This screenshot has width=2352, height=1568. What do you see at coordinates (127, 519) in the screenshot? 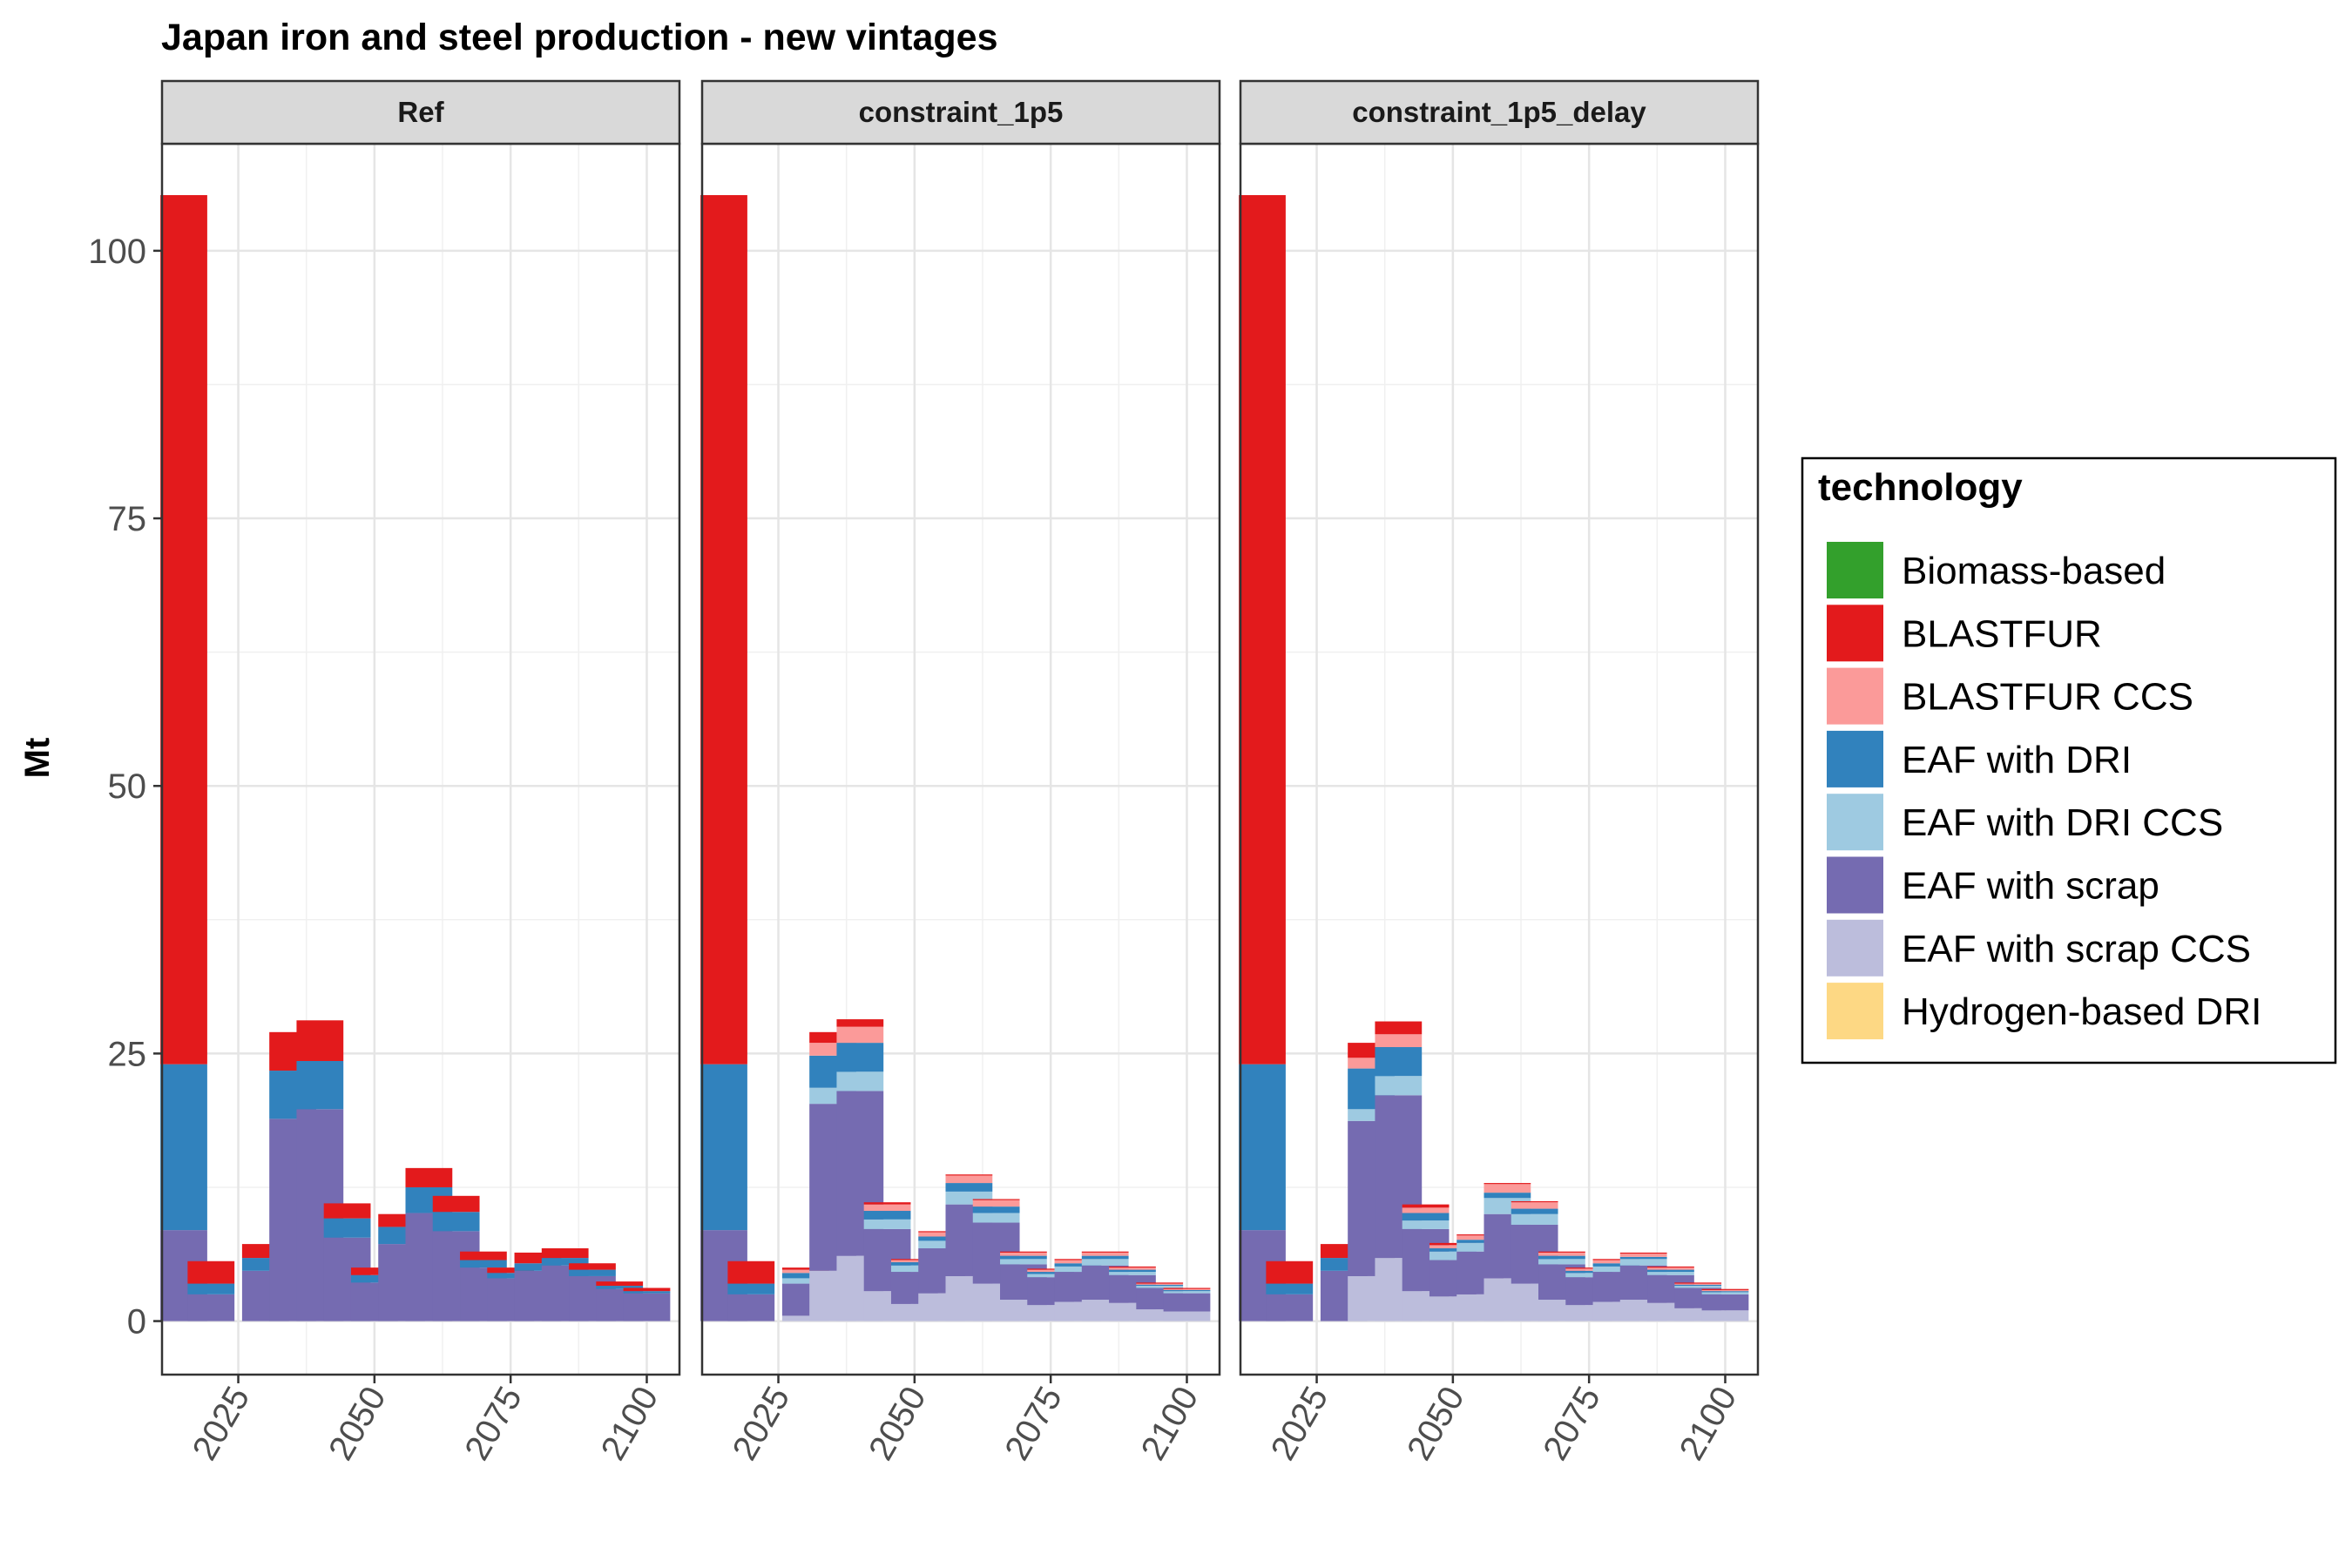
I see `y-tick-label: 75` at bounding box center [127, 519].